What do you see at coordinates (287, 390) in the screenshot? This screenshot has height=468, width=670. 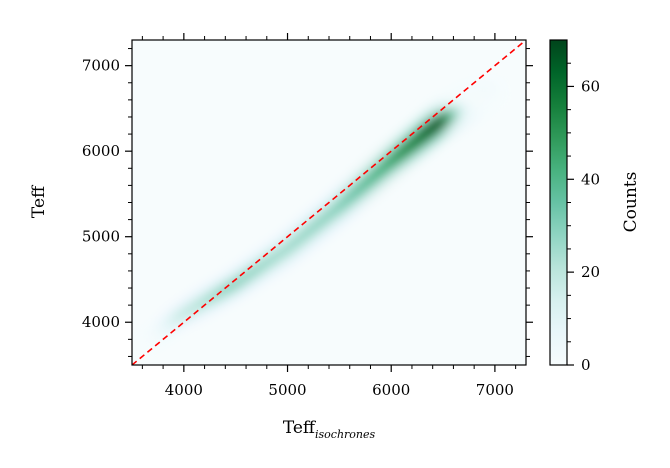 I see `x-tick-label: 5000` at bounding box center [287, 390].